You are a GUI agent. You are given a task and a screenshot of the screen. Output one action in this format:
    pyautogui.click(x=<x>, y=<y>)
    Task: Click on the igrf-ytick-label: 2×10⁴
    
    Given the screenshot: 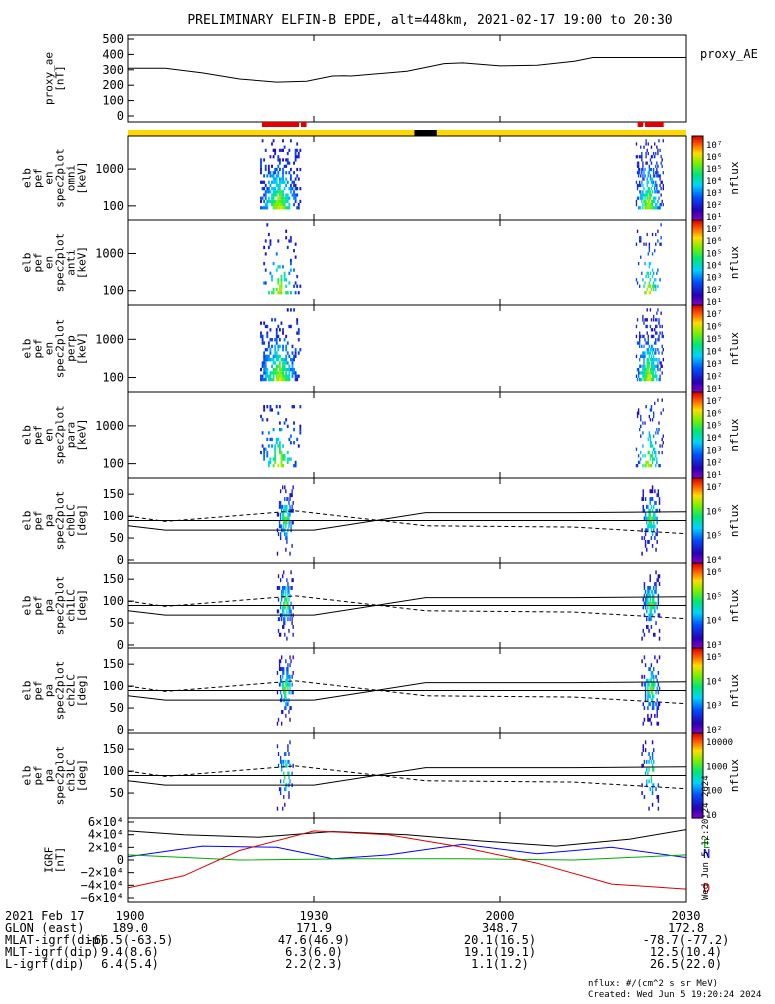 What is the action you would take?
    pyautogui.click(x=106, y=847)
    